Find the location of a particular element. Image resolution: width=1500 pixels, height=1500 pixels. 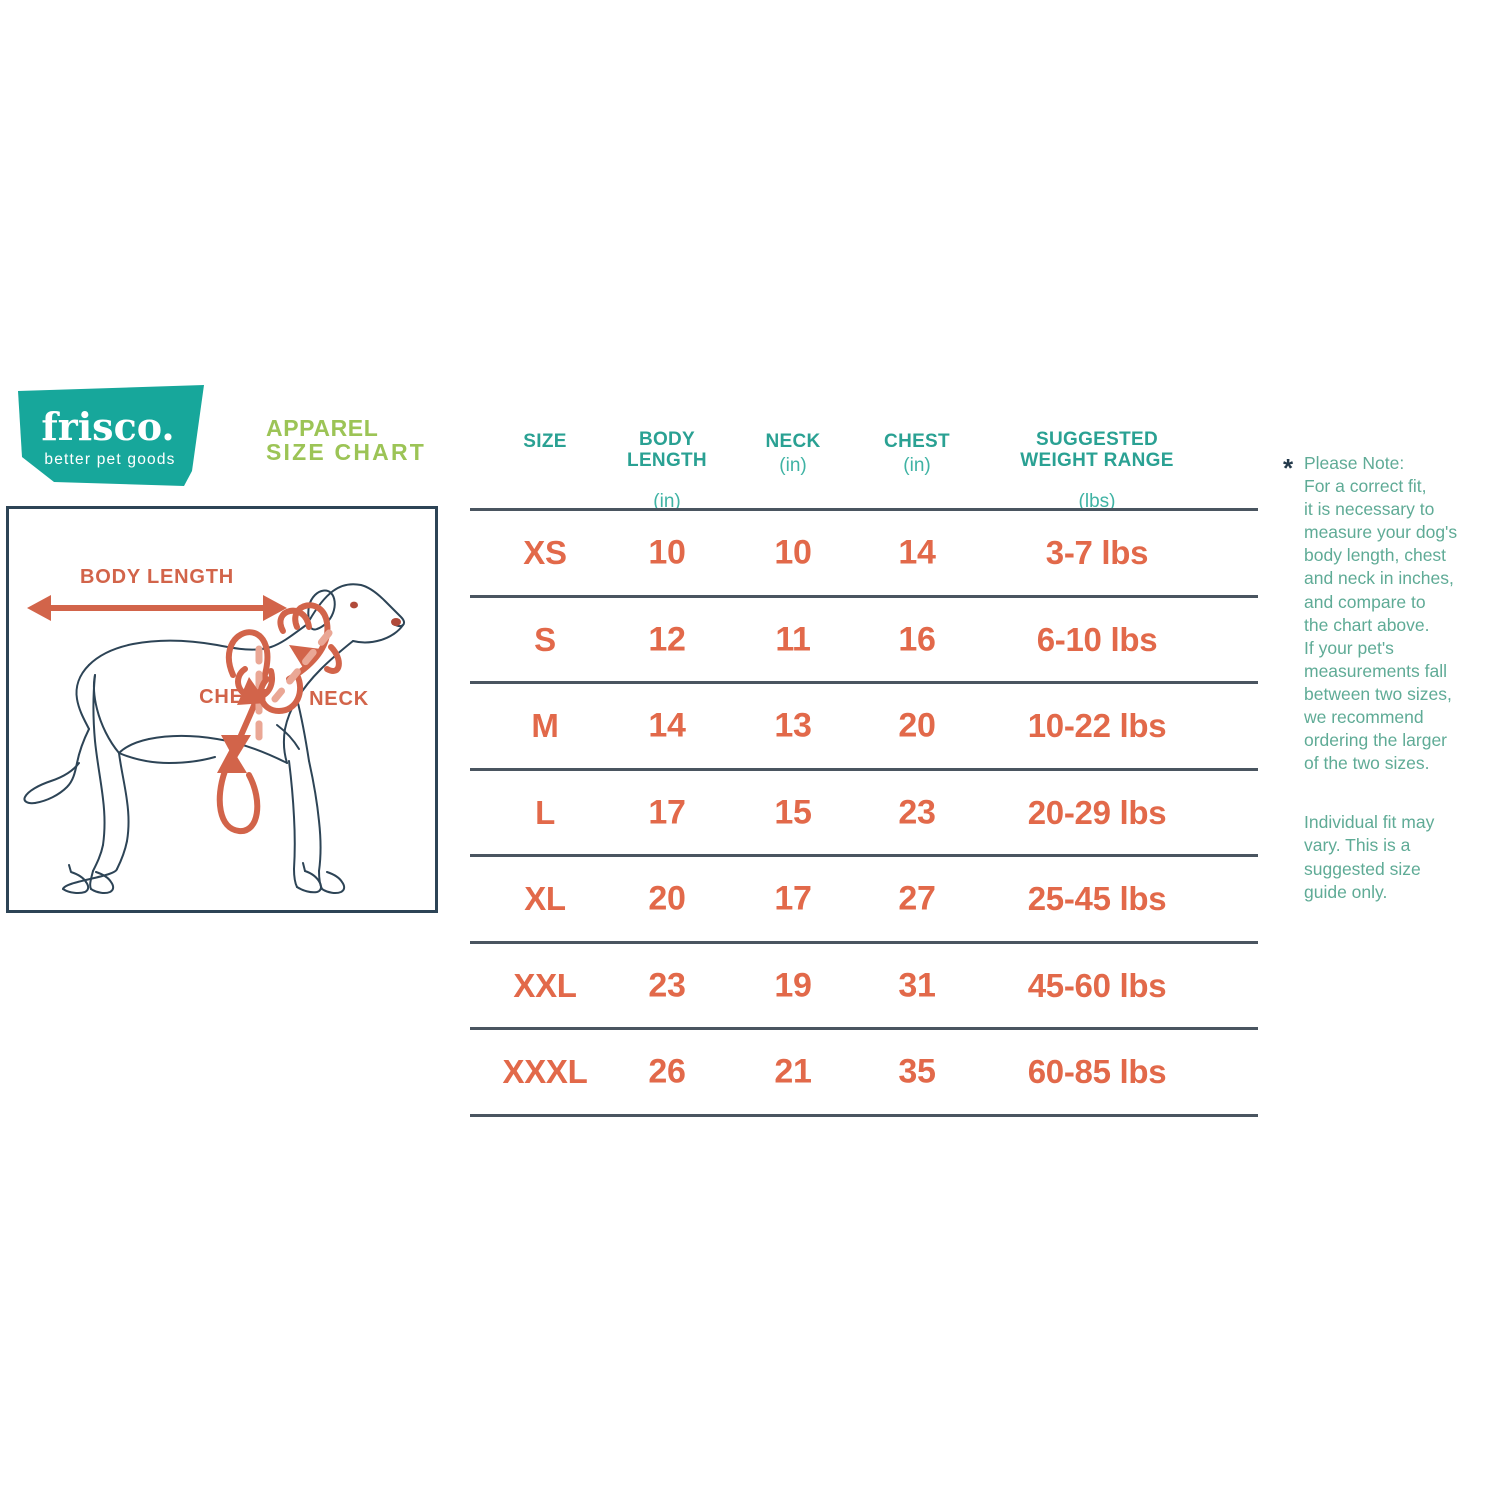

apparel-size-chart-heading: APPAREL SIZE CHART is located at coordinates (366, 440).